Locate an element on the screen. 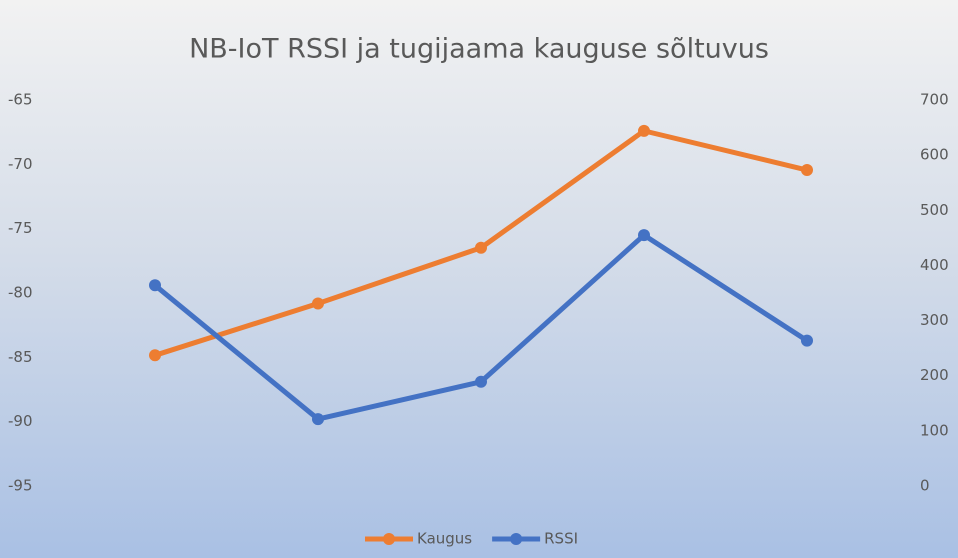 This screenshot has height=558, width=958. y-tick-label: -65 is located at coordinates (20, 100).